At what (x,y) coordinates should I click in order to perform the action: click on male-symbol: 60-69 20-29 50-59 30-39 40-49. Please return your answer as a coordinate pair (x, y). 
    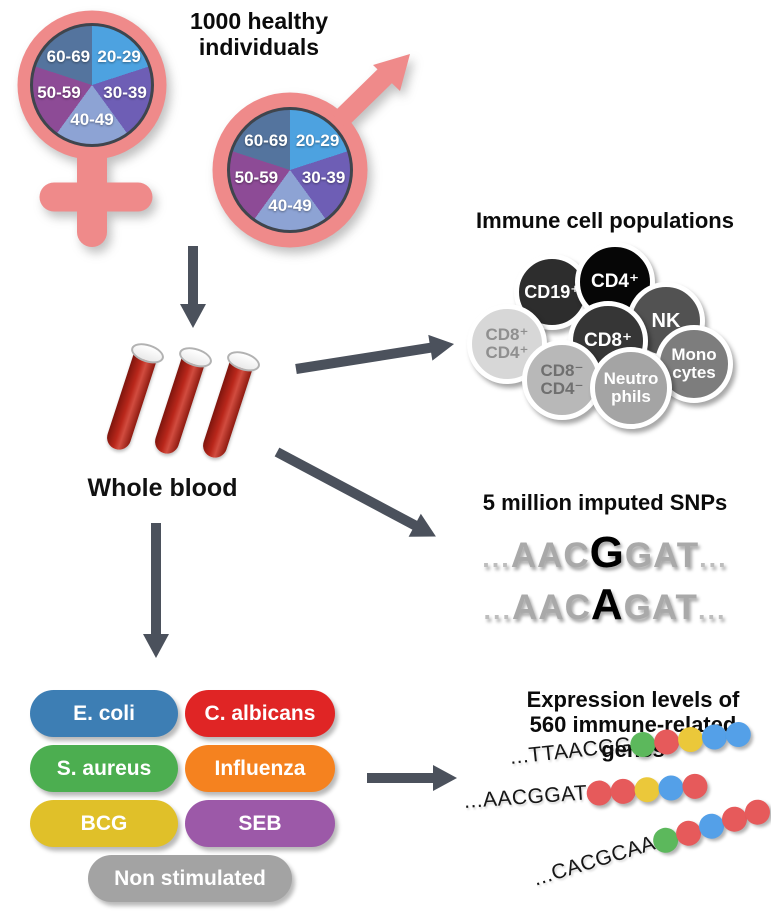
    Looking at the image, I should click on (311, 148).